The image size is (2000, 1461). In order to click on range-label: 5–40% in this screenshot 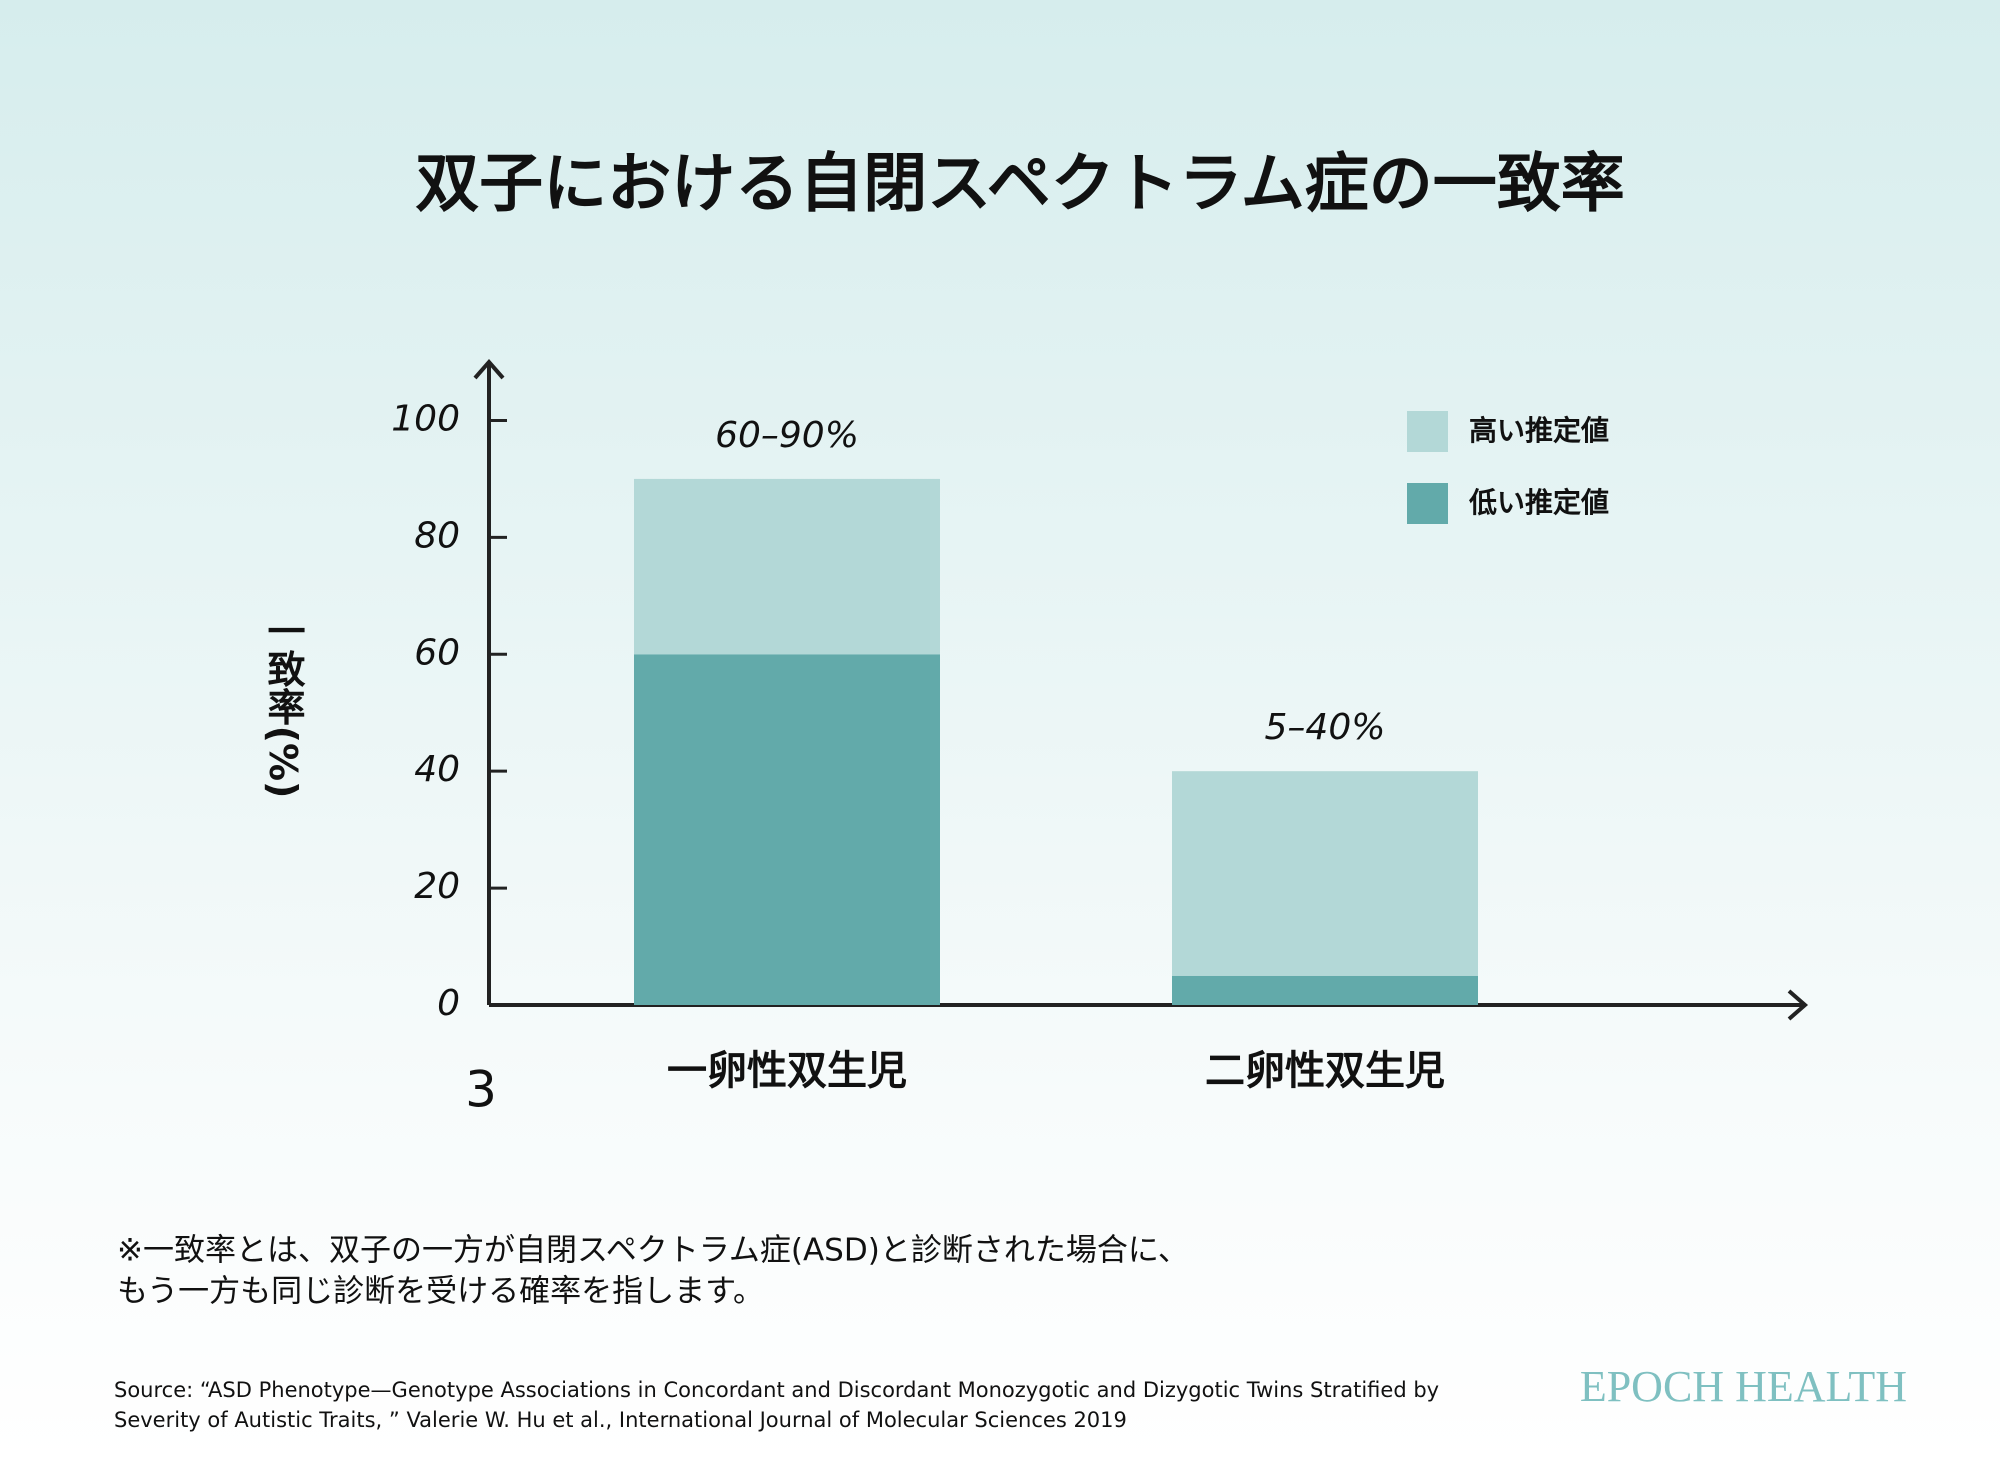, I will do `click(1325, 727)`.